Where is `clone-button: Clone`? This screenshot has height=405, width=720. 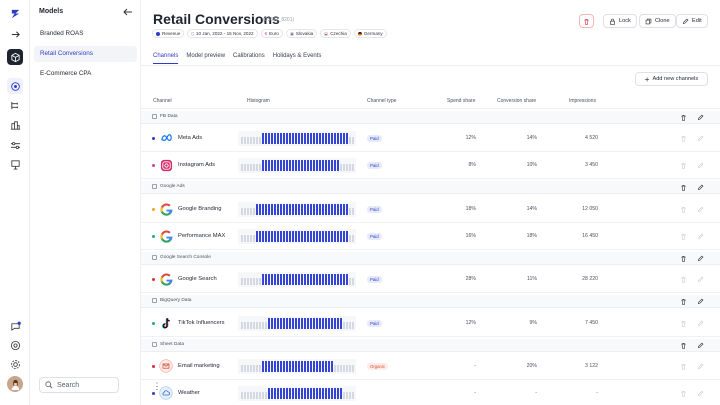
clone-button: Clone is located at coordinates (657, 21).